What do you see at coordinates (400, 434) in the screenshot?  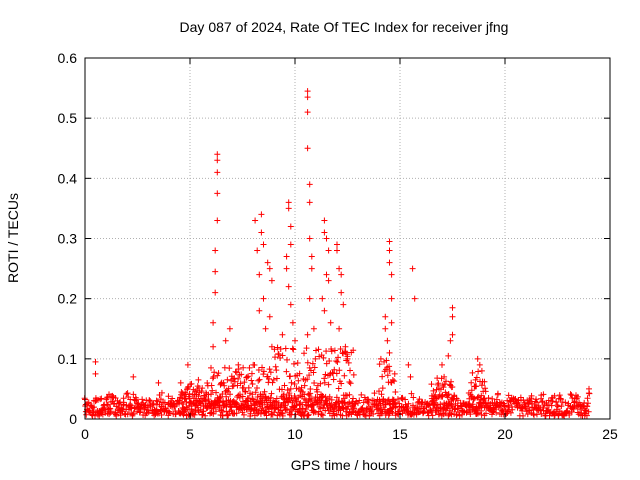 I see `x-tick-label: 15` at bounding box center [400, 434].